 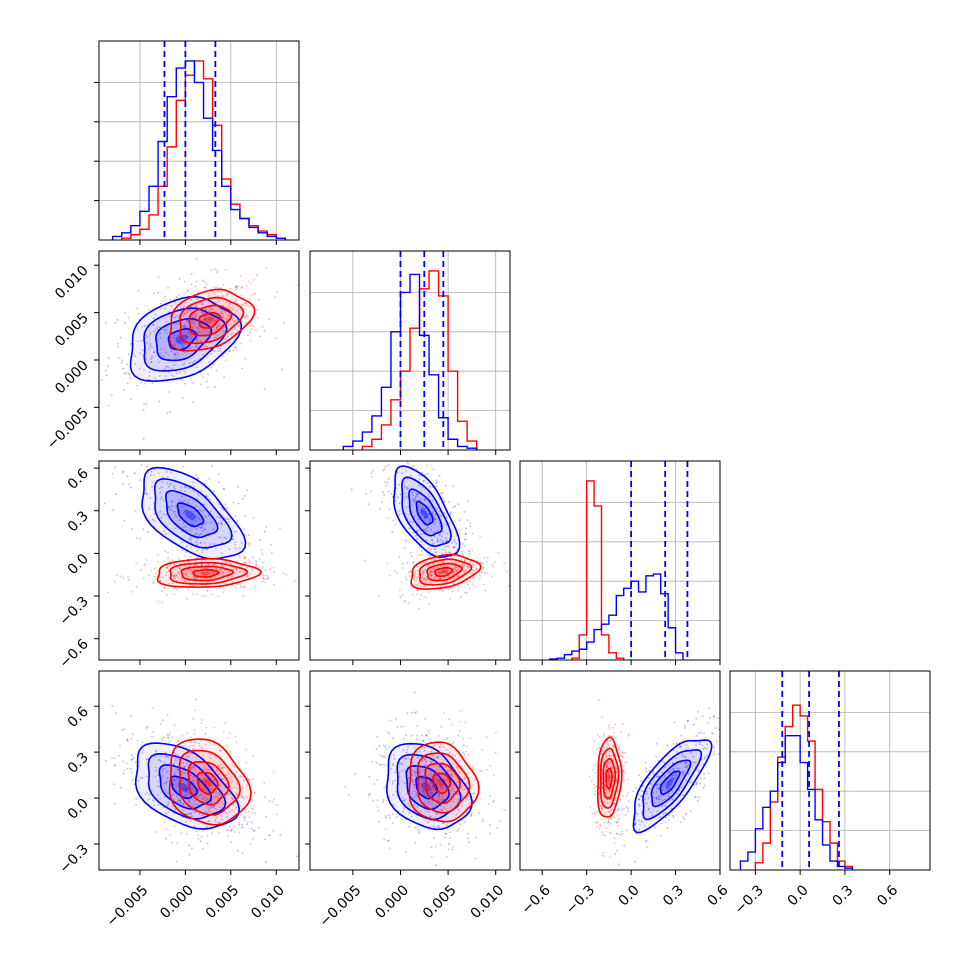 I want to click on blue-contour, so click(x=427, y=511).